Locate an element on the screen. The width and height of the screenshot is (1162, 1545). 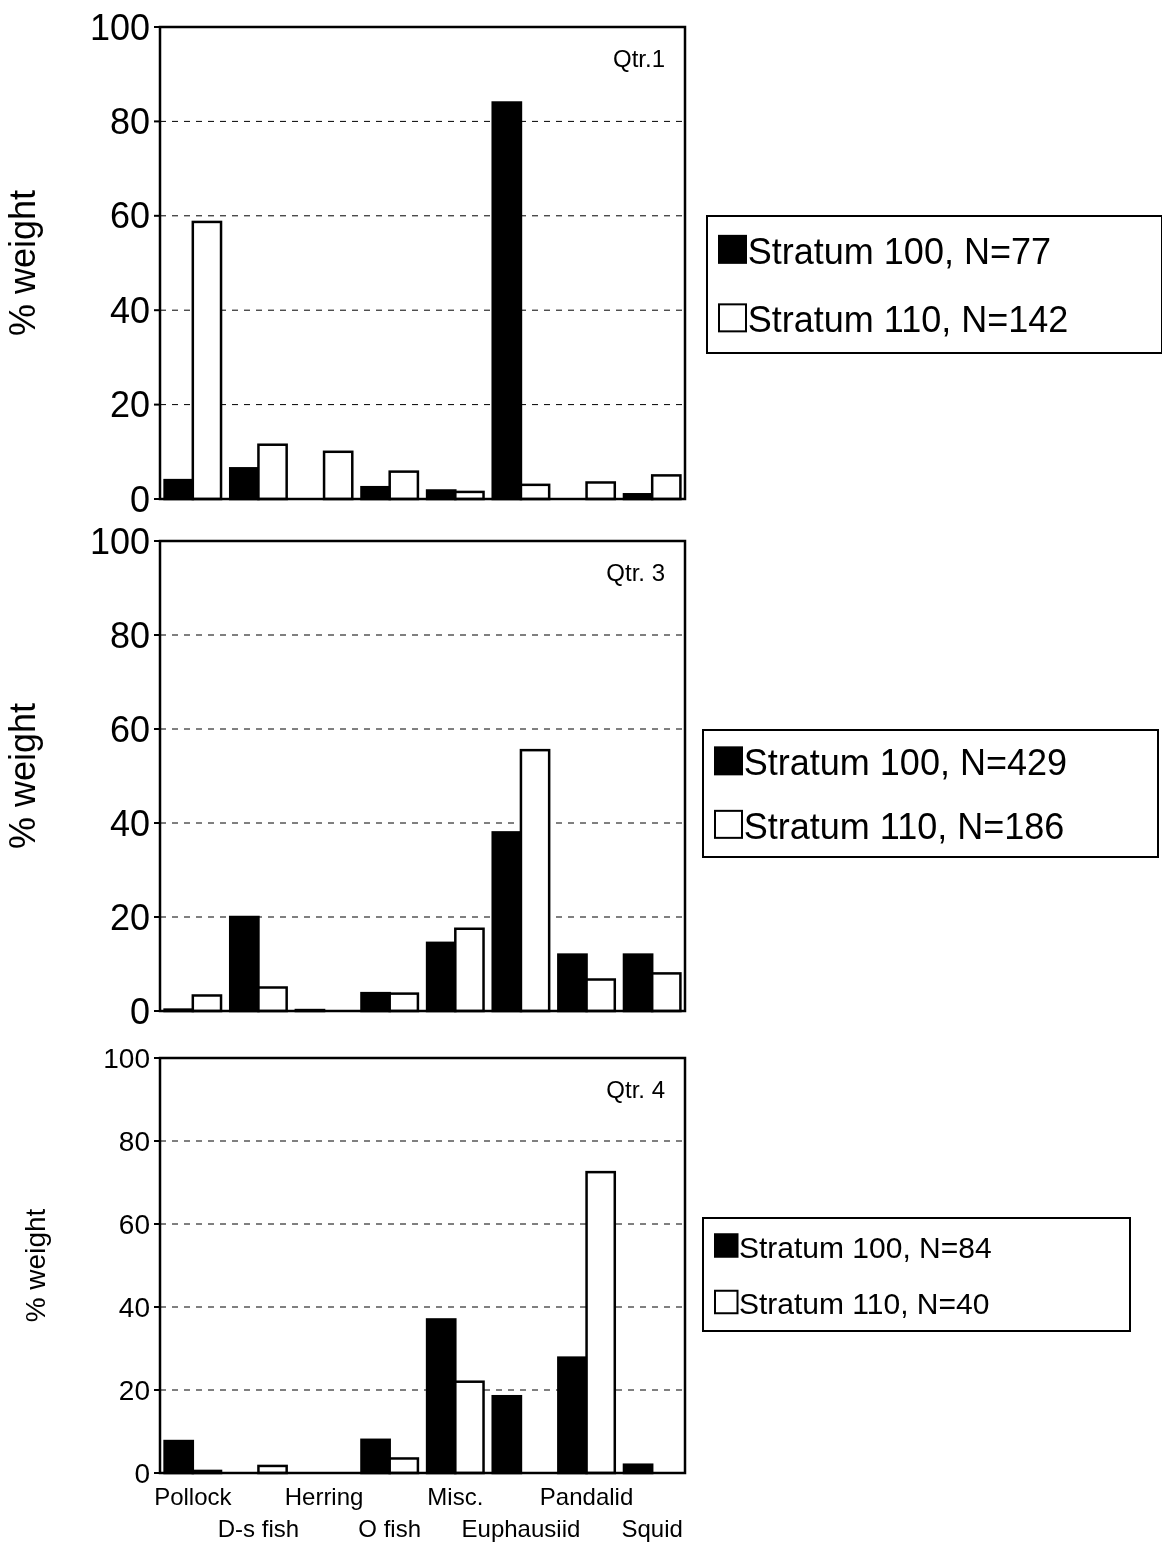
x-tick-label: D-s fish is located at coordinates (258, 1528).